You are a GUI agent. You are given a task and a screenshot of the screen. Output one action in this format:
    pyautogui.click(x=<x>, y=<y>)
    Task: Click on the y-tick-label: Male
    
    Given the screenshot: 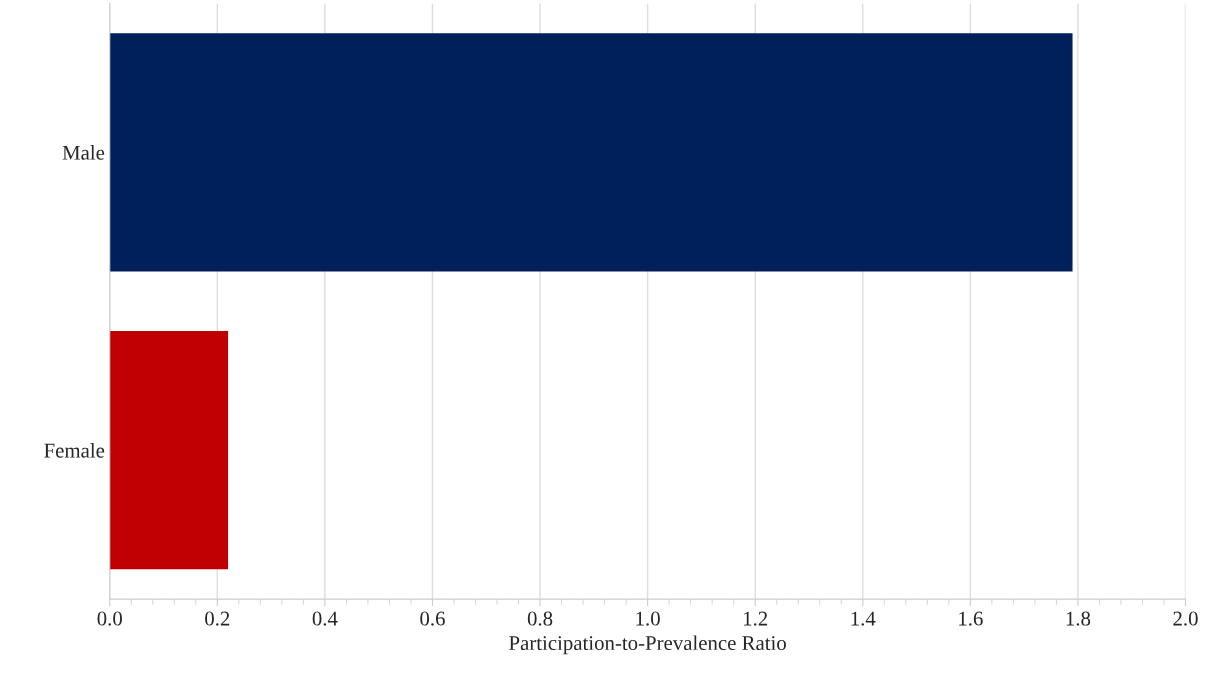 What is the action you would take?
    pyautogui.click(x=83, y=152)
    